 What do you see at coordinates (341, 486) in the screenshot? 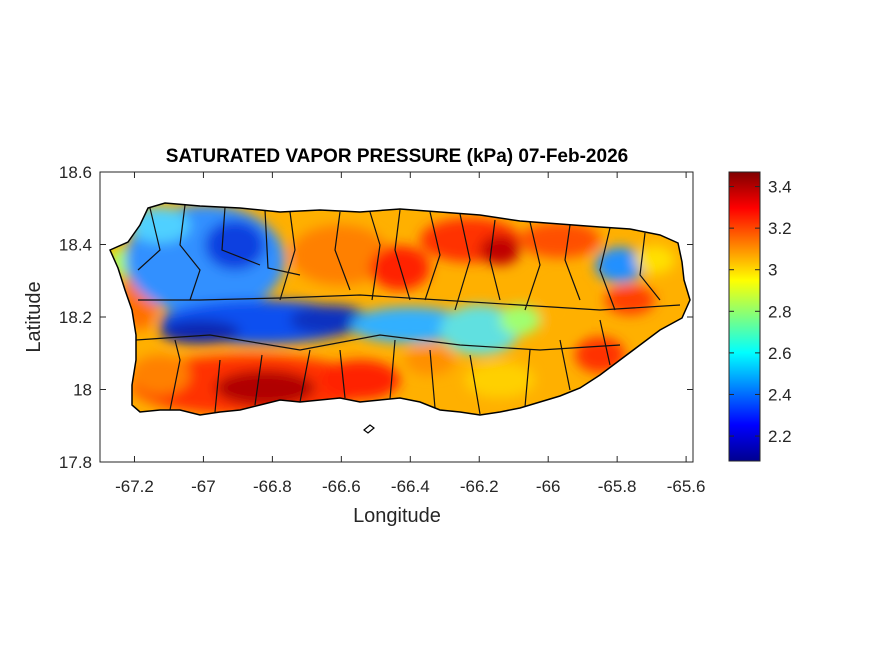
I see `x-tick-label: -66.6` at bounding box center [341, 486].